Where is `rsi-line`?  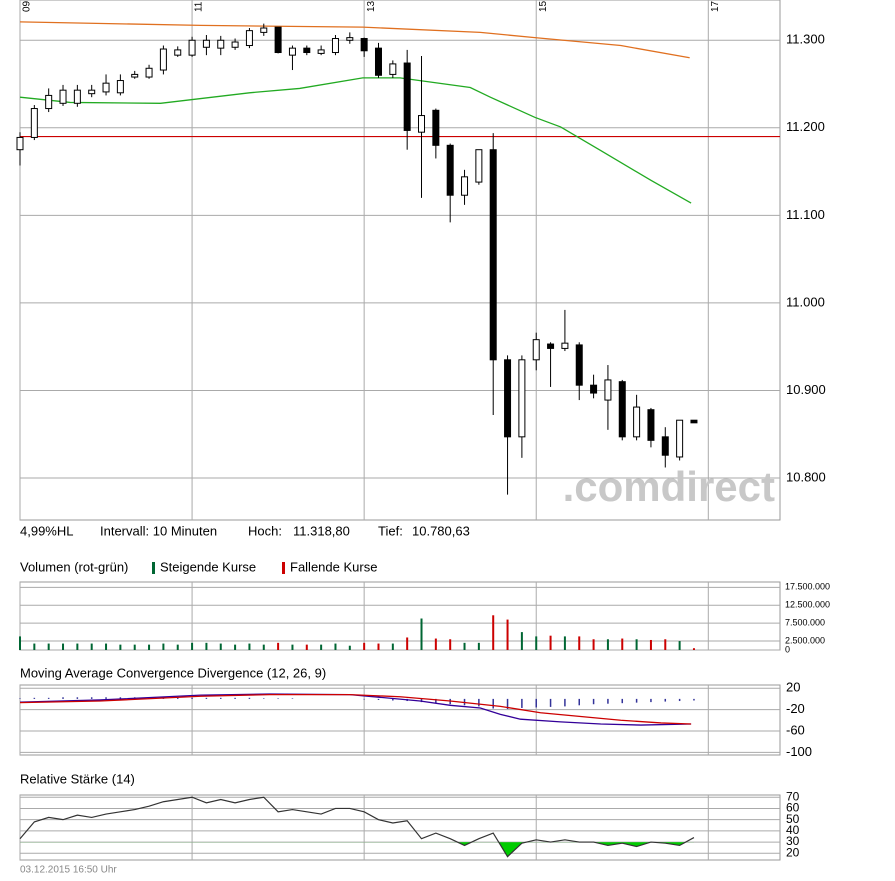 rsi-line is located at coordinates (357, 827).